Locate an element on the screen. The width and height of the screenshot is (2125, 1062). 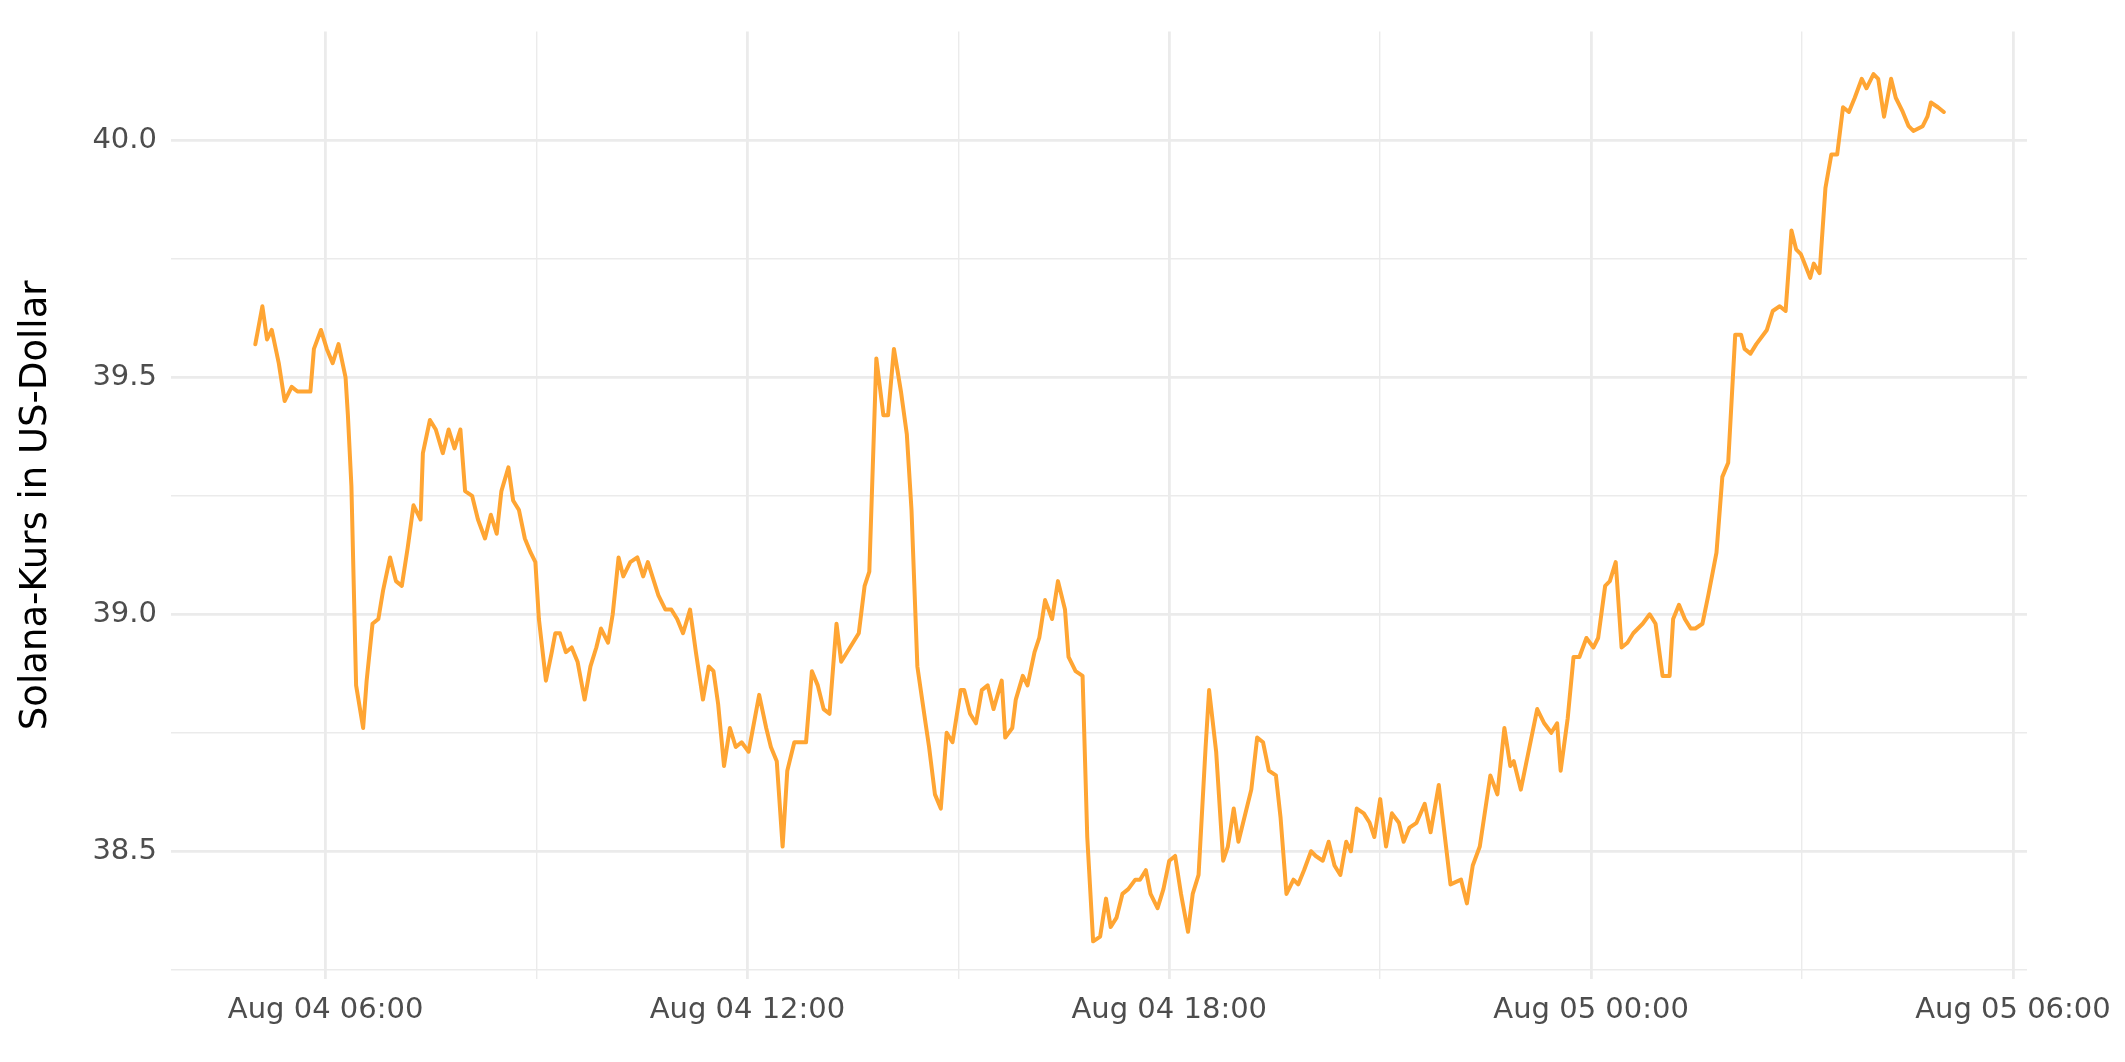
y-axis-title: Solana-Kurs in US-Dollar is located at coordinates (33, 505).